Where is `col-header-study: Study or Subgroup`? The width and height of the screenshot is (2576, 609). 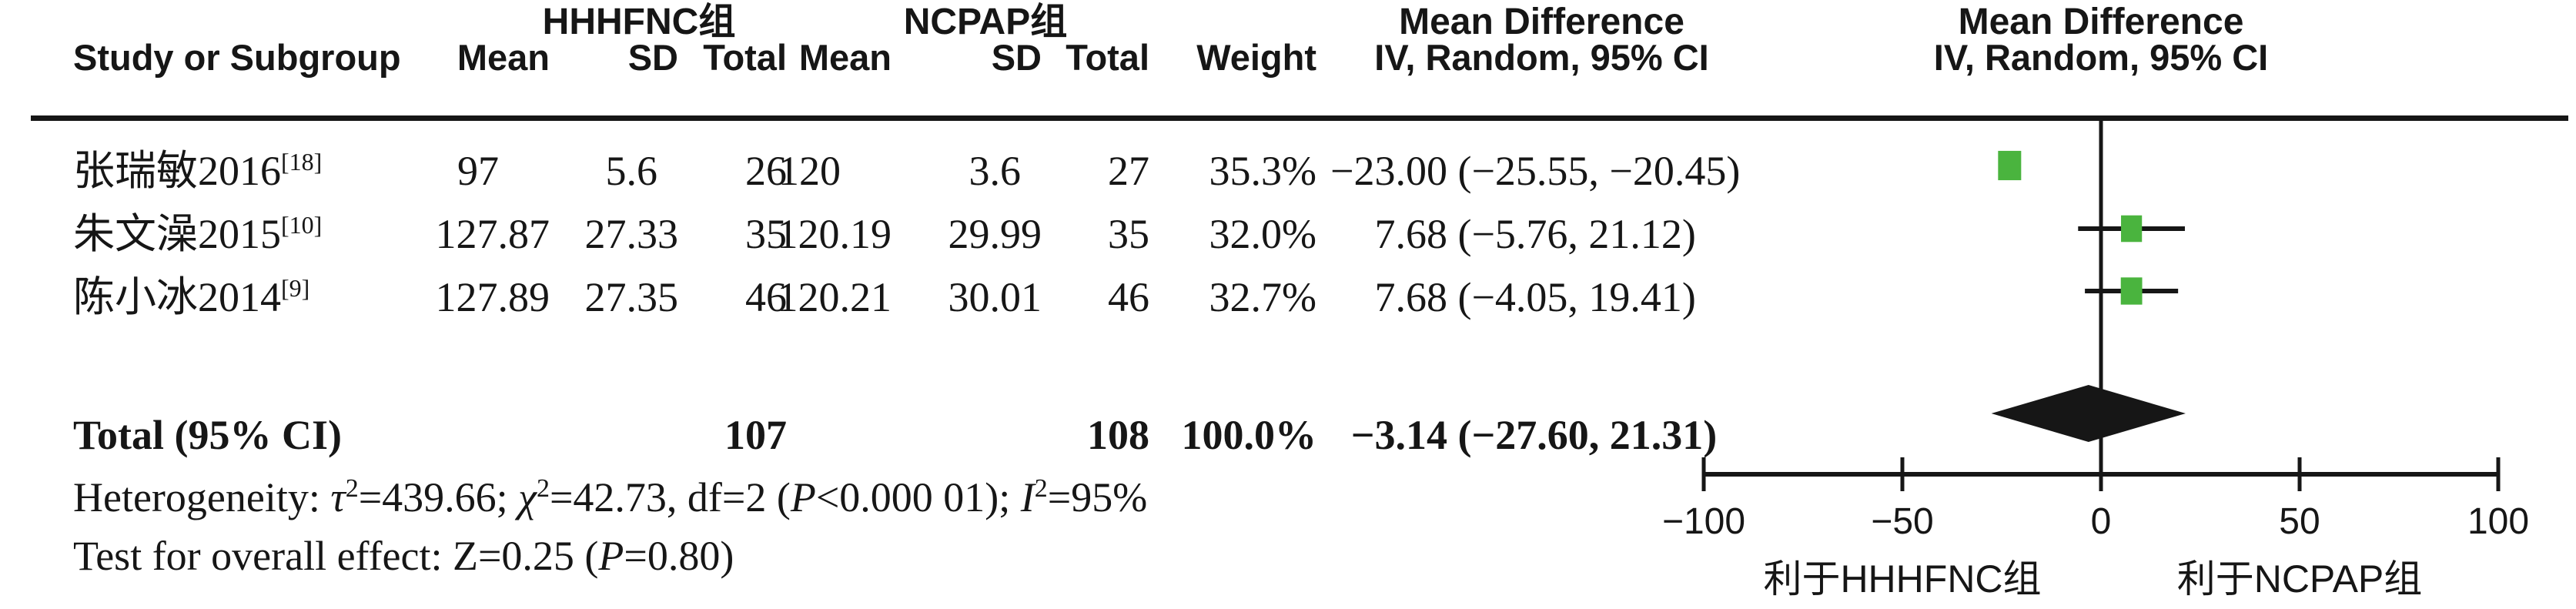
col-header-study: Study or Subgroup is located at coordinates (237, 58).